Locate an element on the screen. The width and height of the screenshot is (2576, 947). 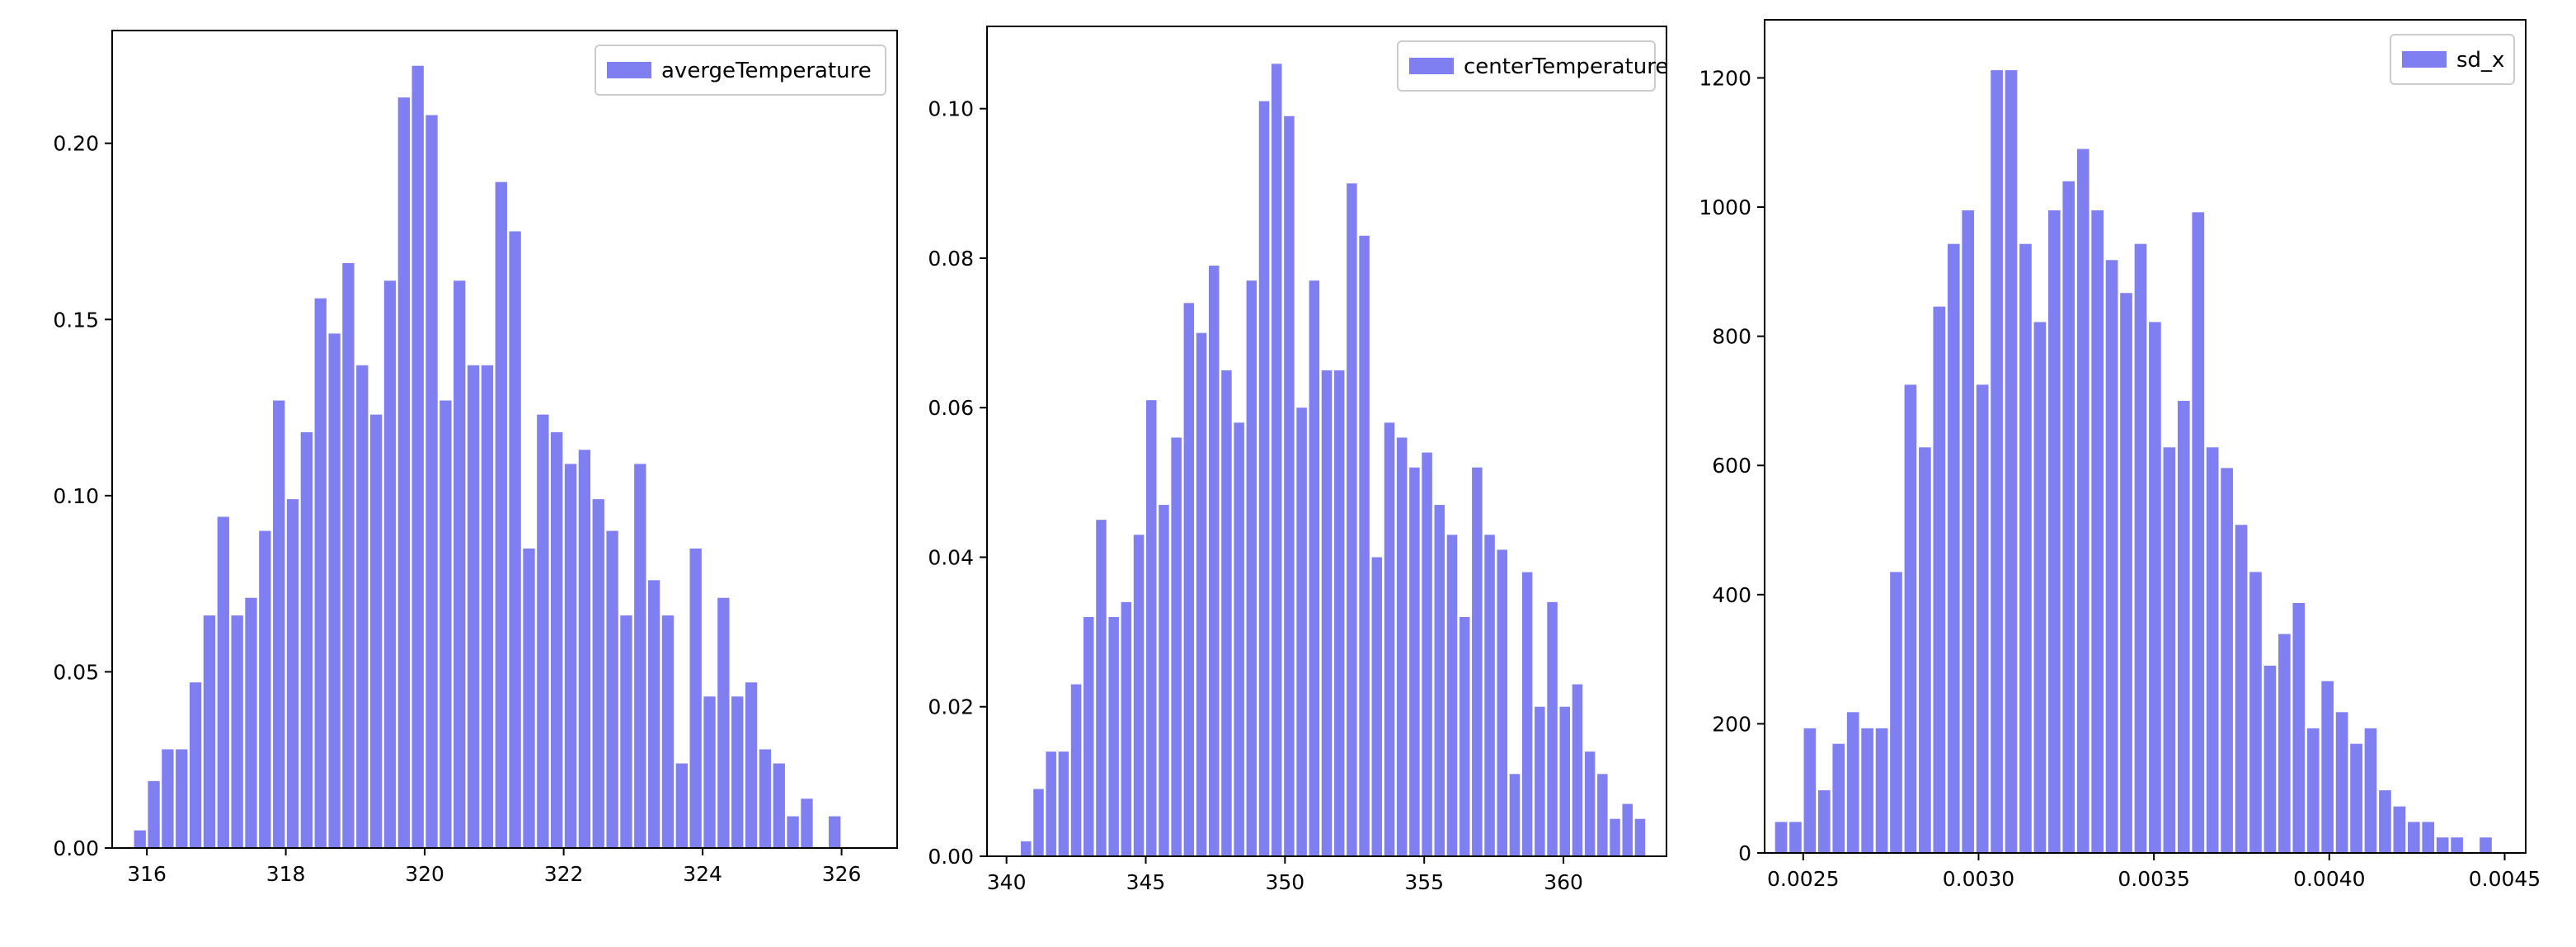
x-tick-label: 322 is located at coordinates (564, 874).